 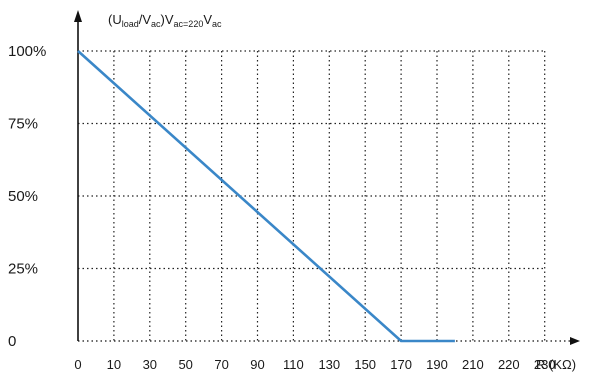 I want to click on x-tick-label: 90, so click(x=257, y=364).